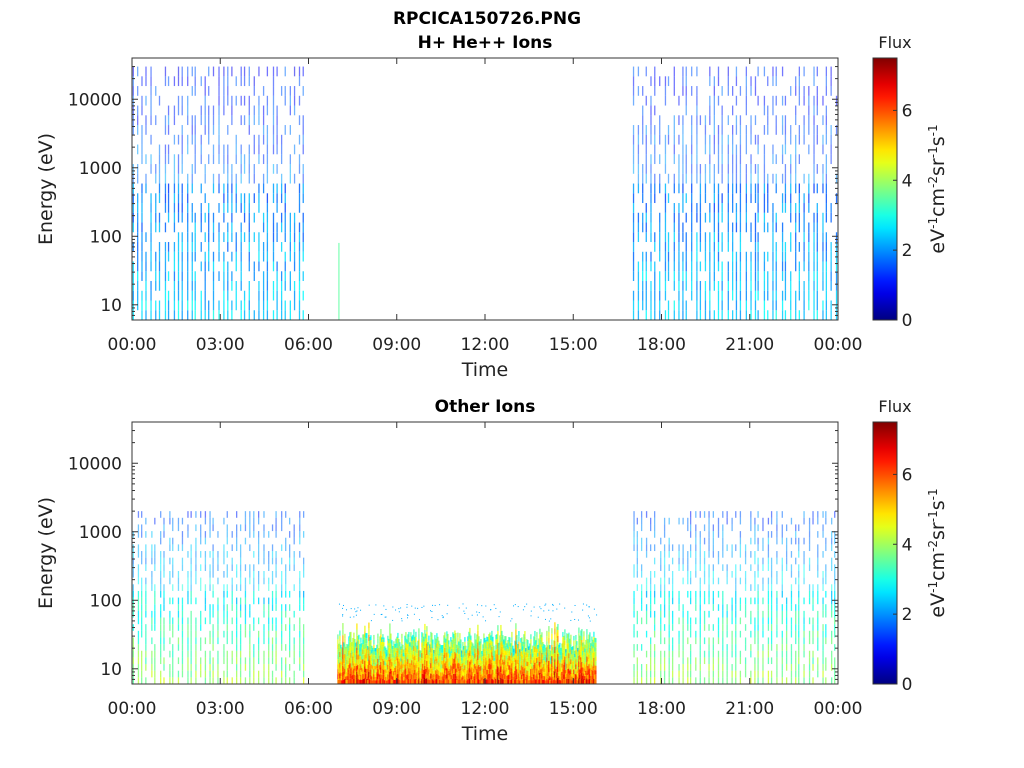 Image resolution: width=1024 pixels, height=768 pixels. Describe the element at coordinates (46, 189) in the screenshot. I see `y-axis-label: Energy (eV)` at that location.